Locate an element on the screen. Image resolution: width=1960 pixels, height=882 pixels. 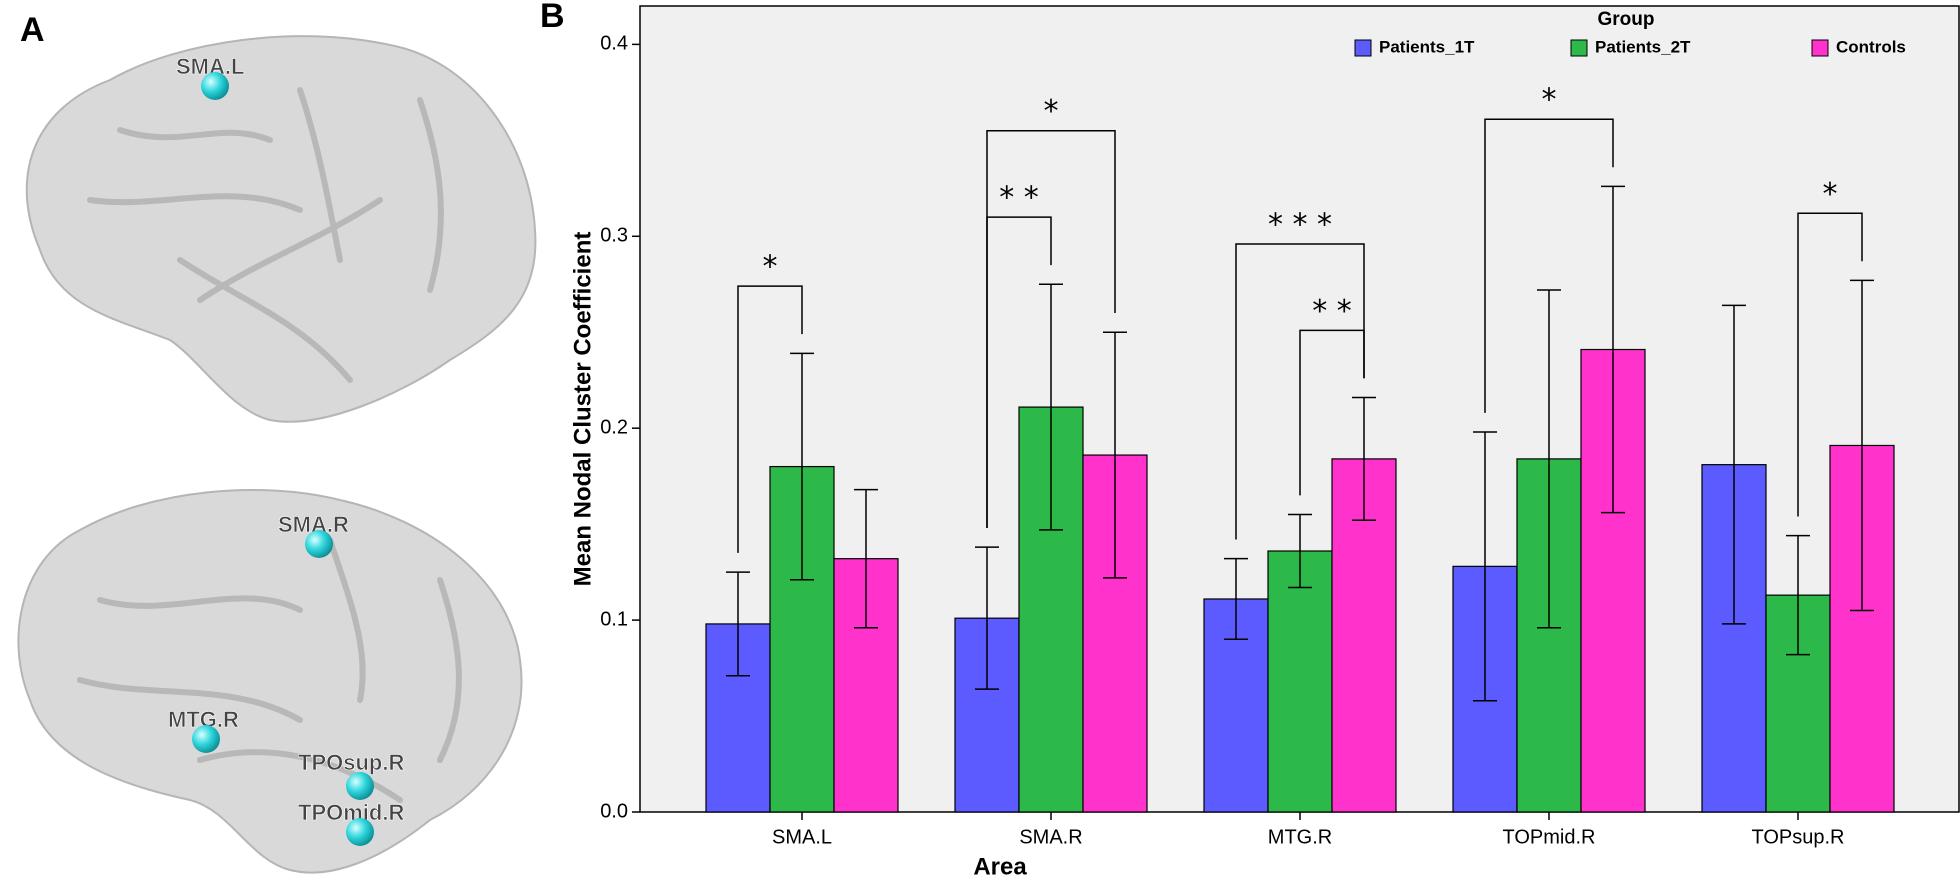
x-tick-label: SMA.R is located at coordinates (1050, 837).